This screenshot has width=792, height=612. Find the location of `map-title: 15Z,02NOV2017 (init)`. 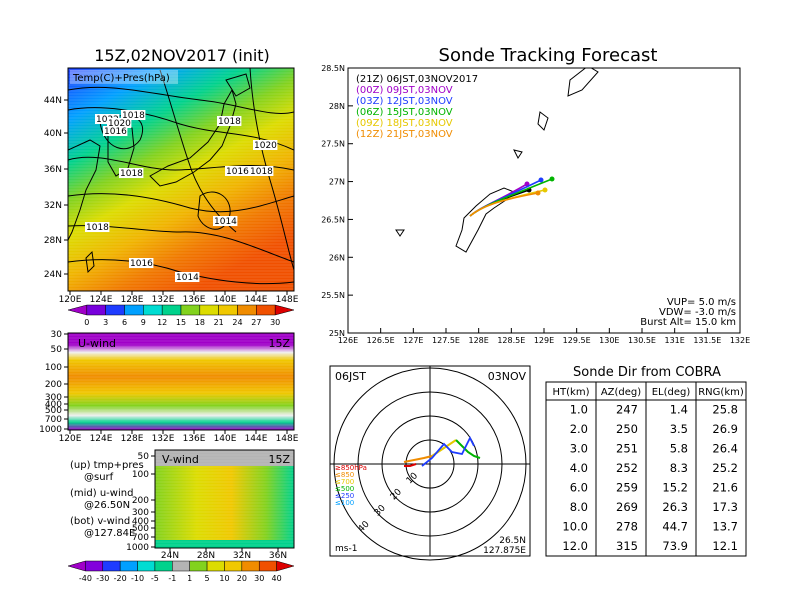

map-title: 15Z,02NOV2017 (init) is located at coordinates (182, 55).